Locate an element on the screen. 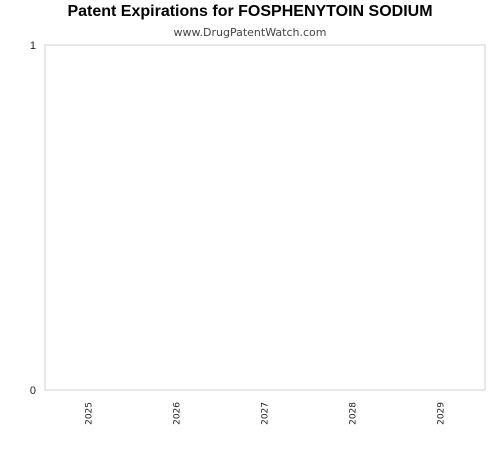 The height and width of the screenshot is (450, 500). x-tick-label: 2027 is located at coordinates (266, 413).